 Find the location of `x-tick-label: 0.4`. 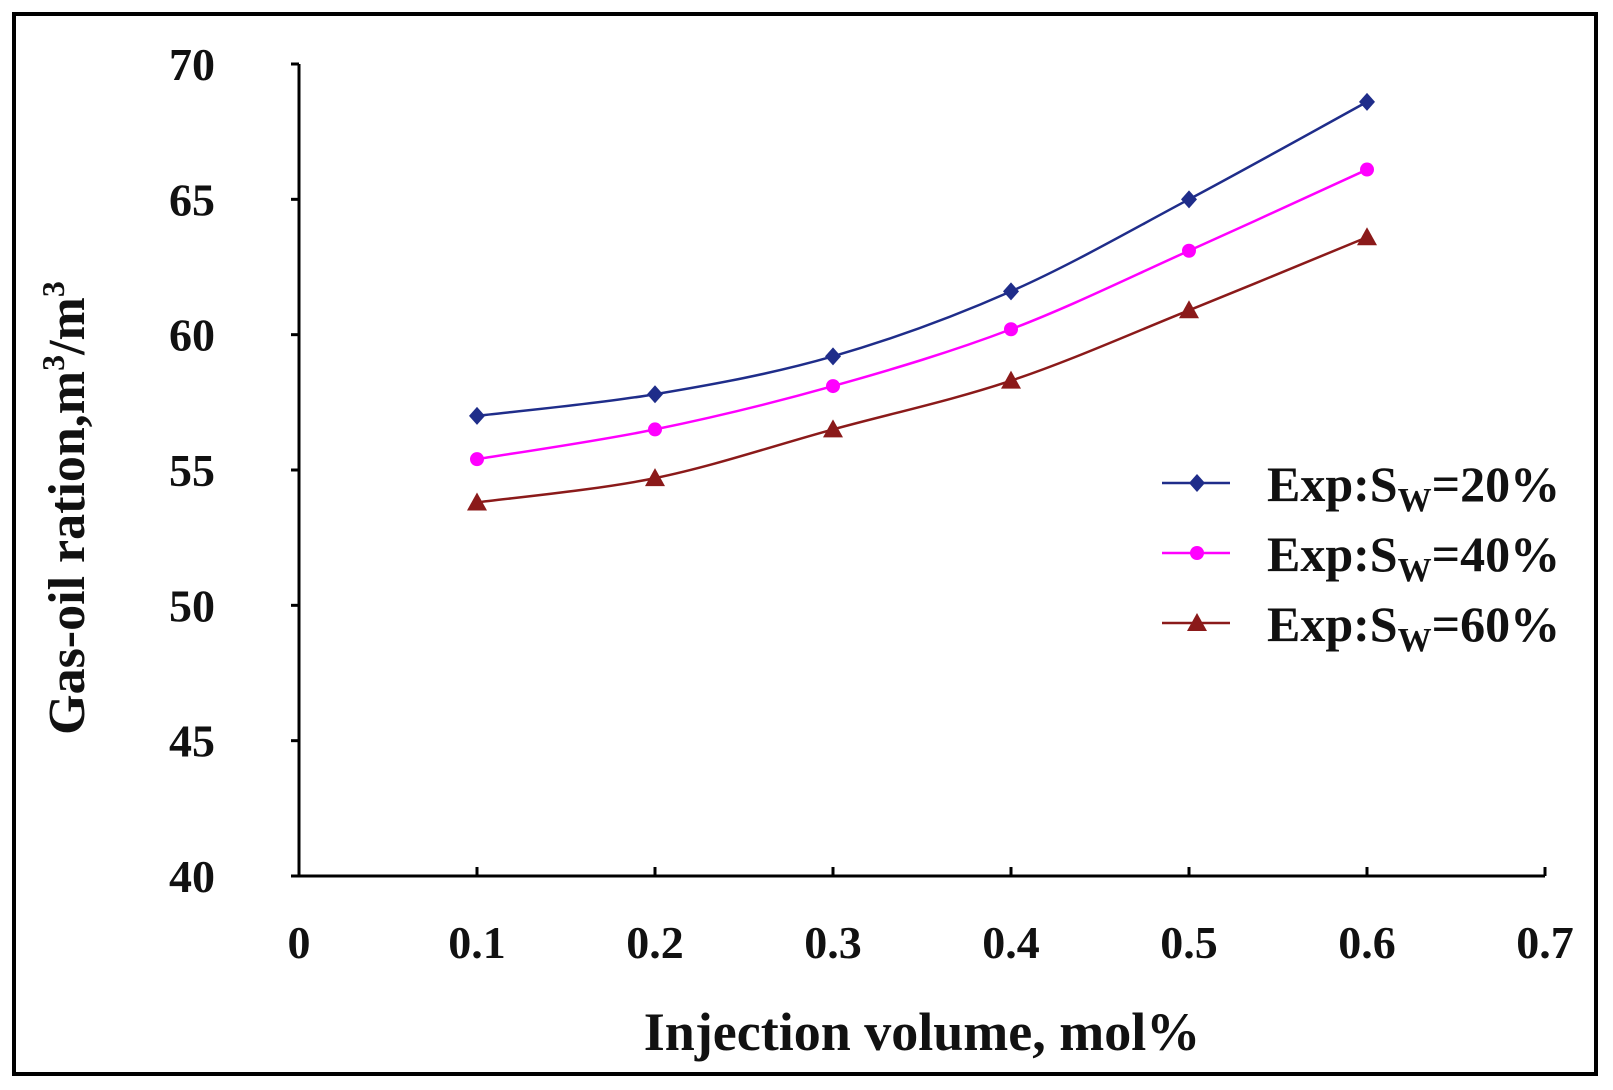

x-tick-label: 0.4 is located at coordinates (1011, 942).